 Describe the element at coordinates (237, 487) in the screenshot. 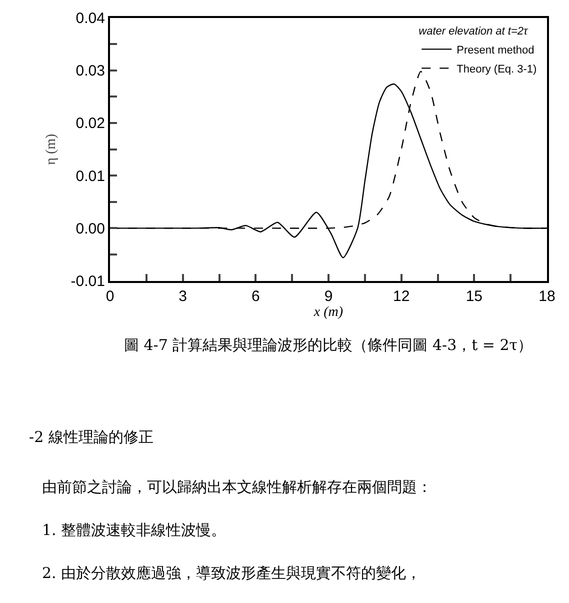

I see `text: 由前節之討論，可以歸納出本文線性解析解存在兩個問題：` at that location.